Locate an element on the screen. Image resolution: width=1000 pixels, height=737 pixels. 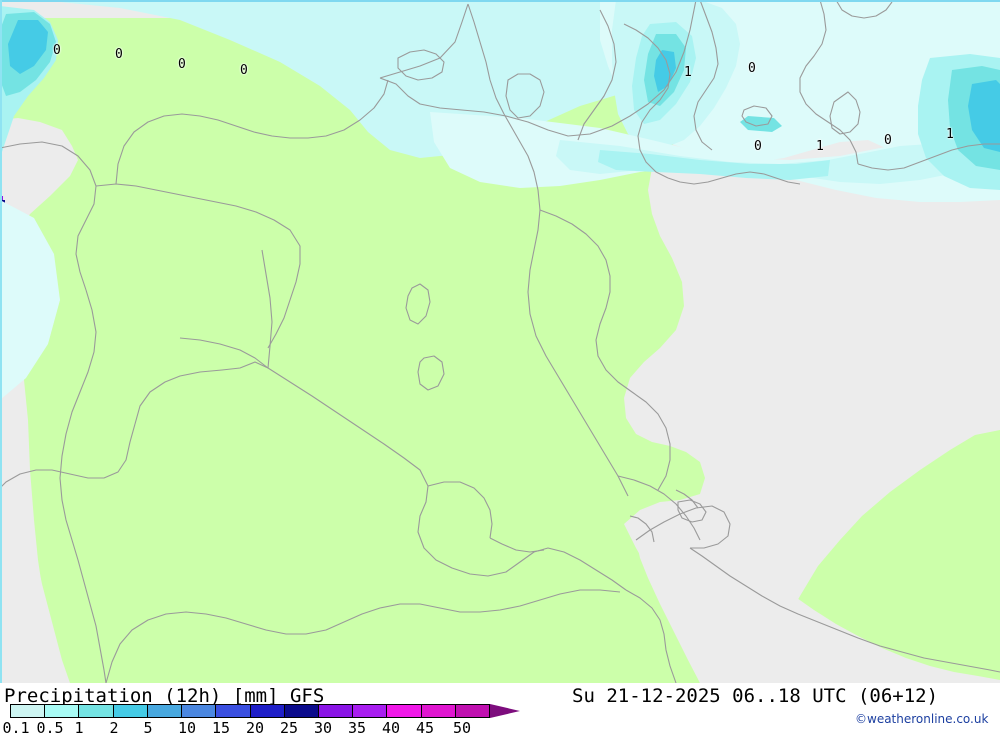
copyright-notice: ©weatheronline.co.uk is located at coordinates (922, 719).